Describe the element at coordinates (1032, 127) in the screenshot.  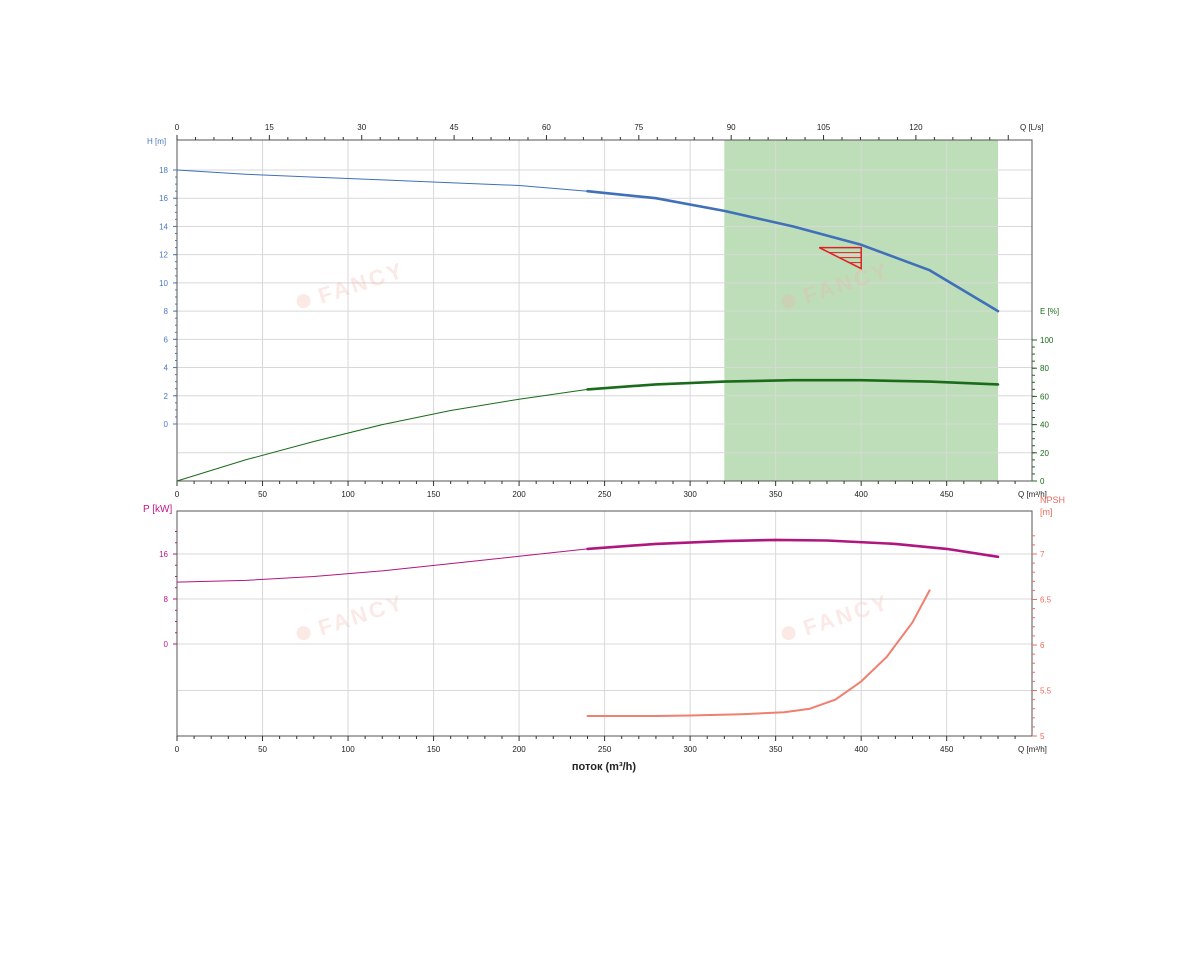
I see `x-top-axis-unit: Q [L/s]` at that location.